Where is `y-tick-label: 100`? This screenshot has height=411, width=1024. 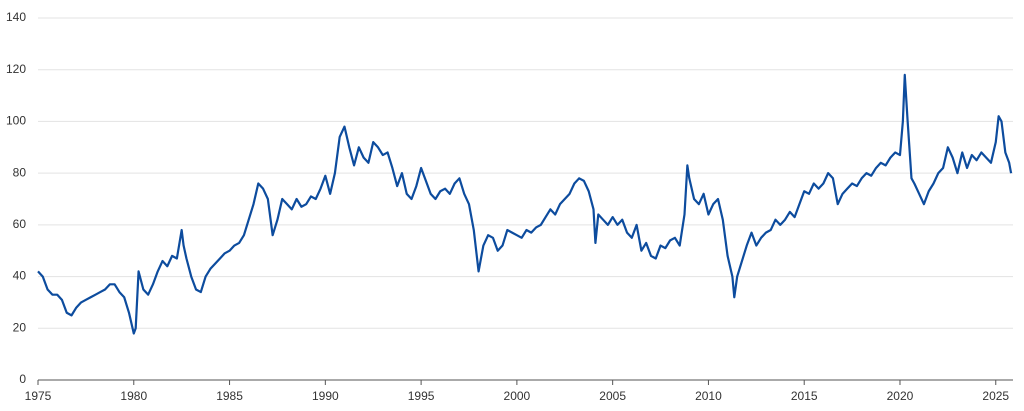 y-tick-label: 100 is located at coordinates (16, 121).